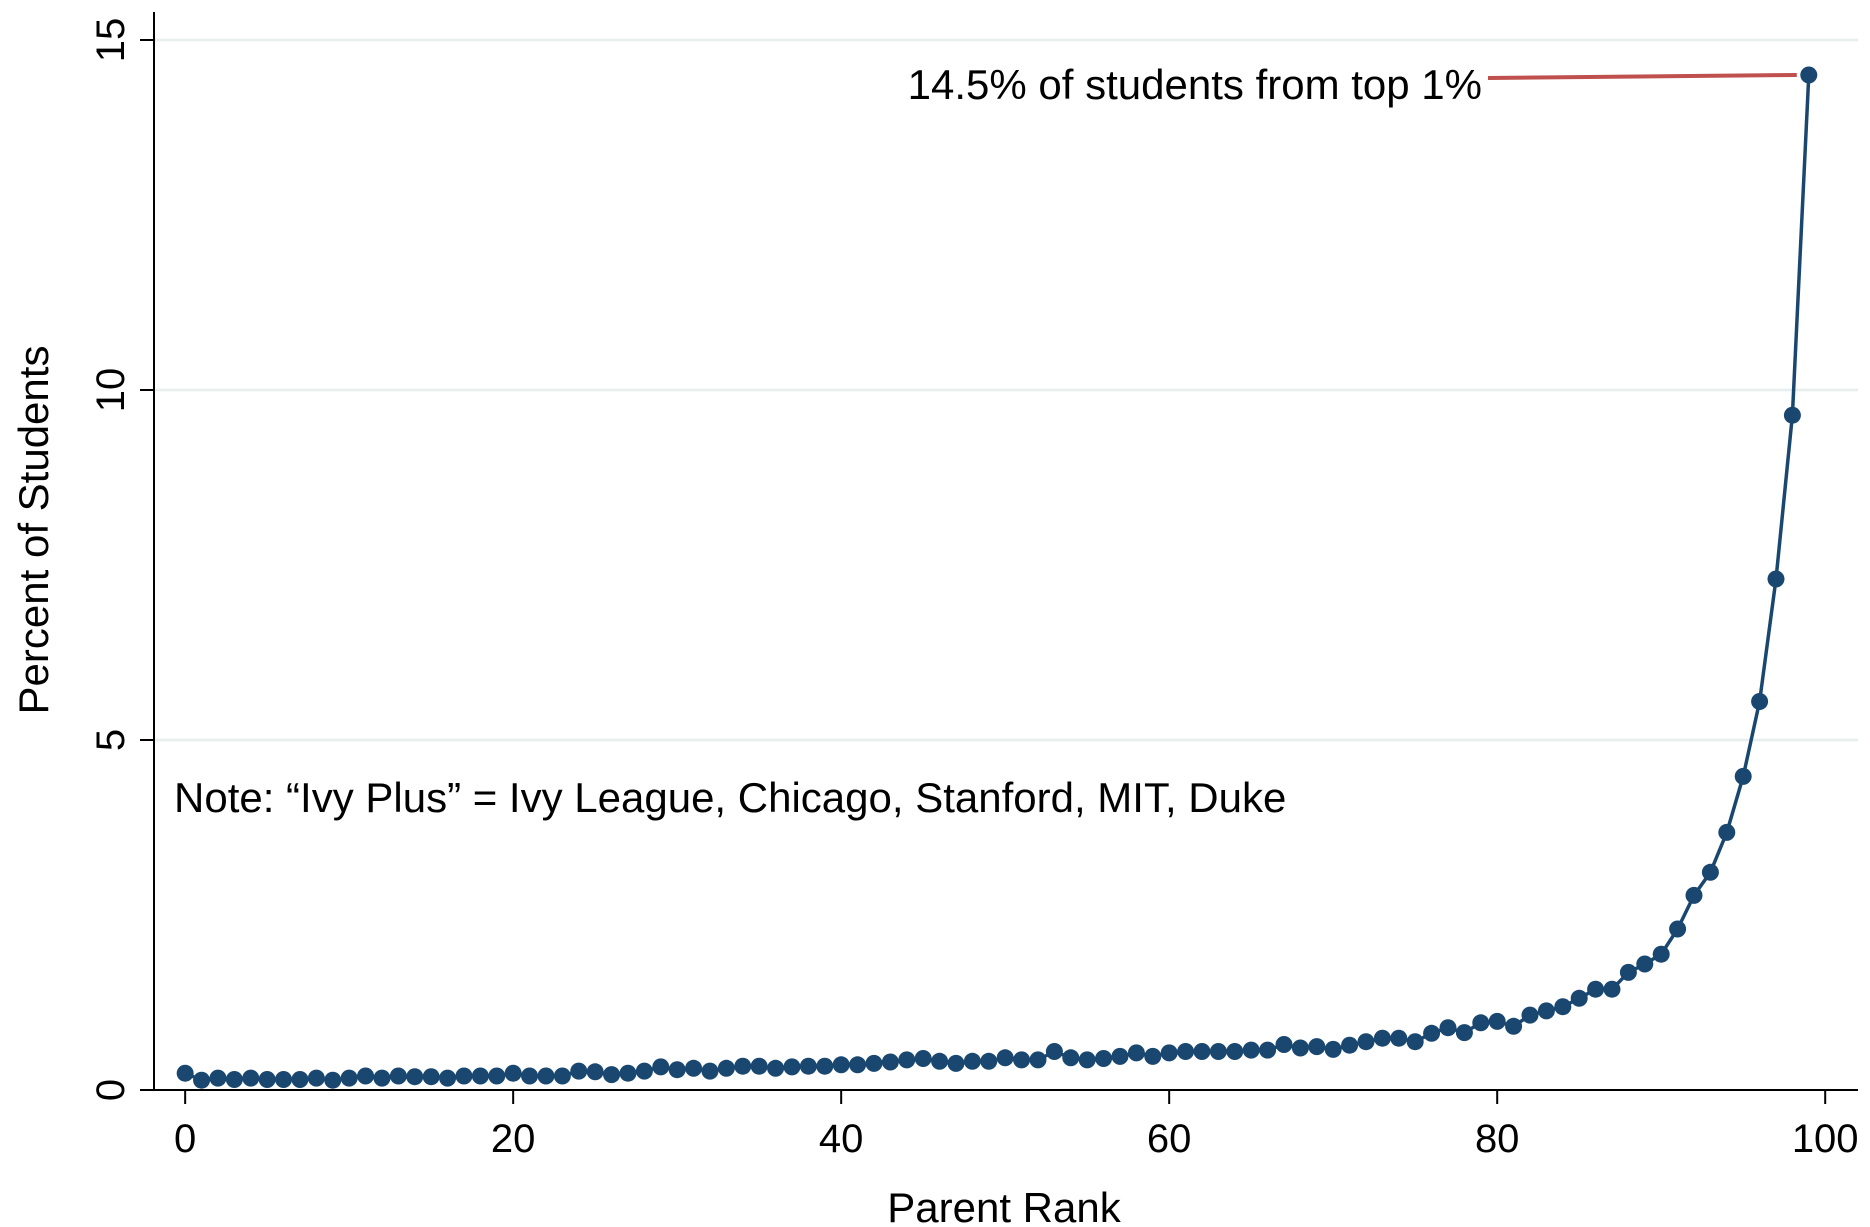 The image size is (1870, 1227). I want to click on y-tick-label: 5, so click(111, 740).